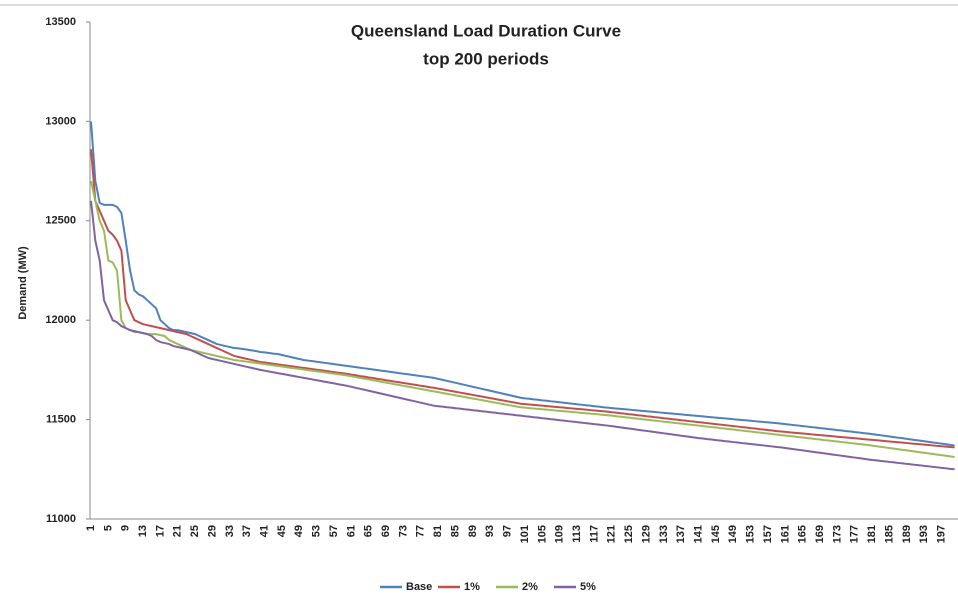 The height and width of the screenshot is (603, 958). I want to click on x-tick-label: 105, so click(542, 534).